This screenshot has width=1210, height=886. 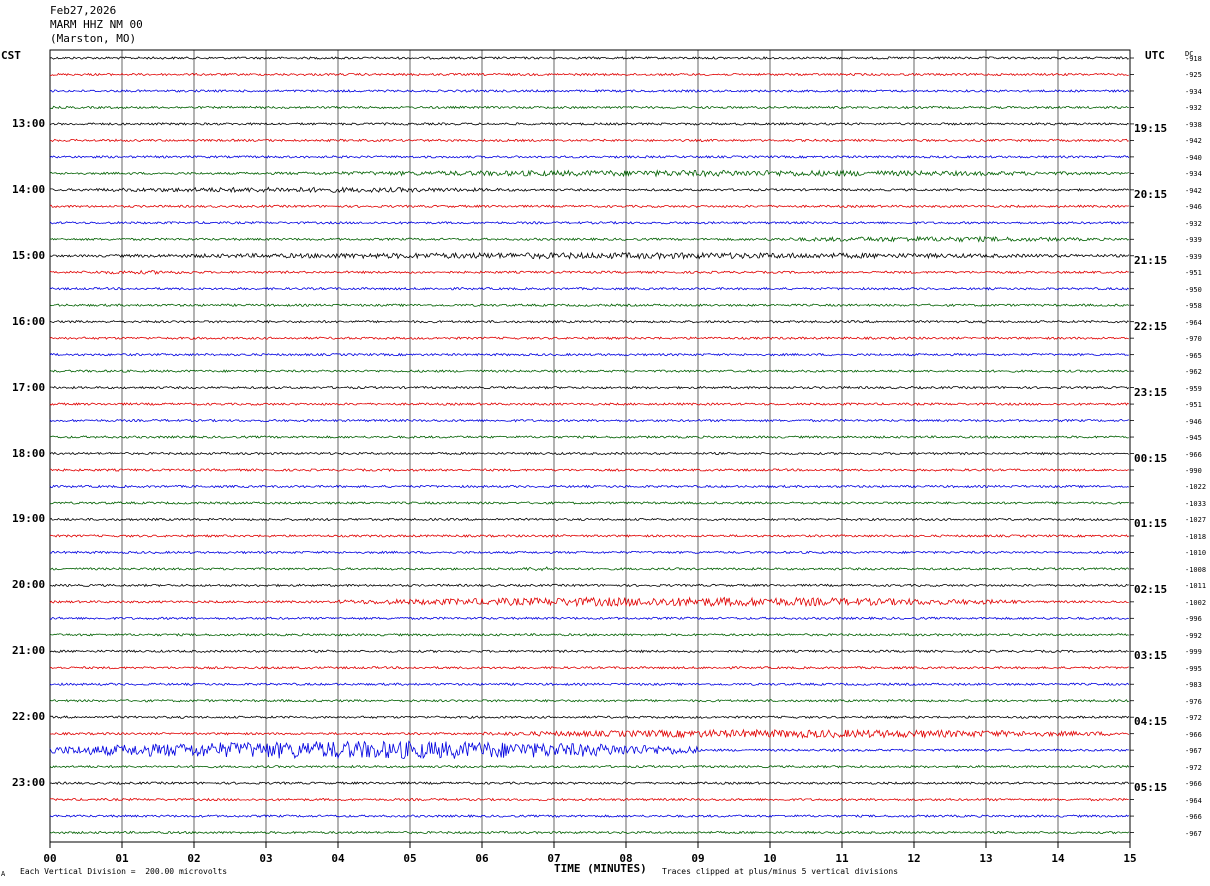 I want to click on x-tick-label: 03, so click(x=266, y=858).